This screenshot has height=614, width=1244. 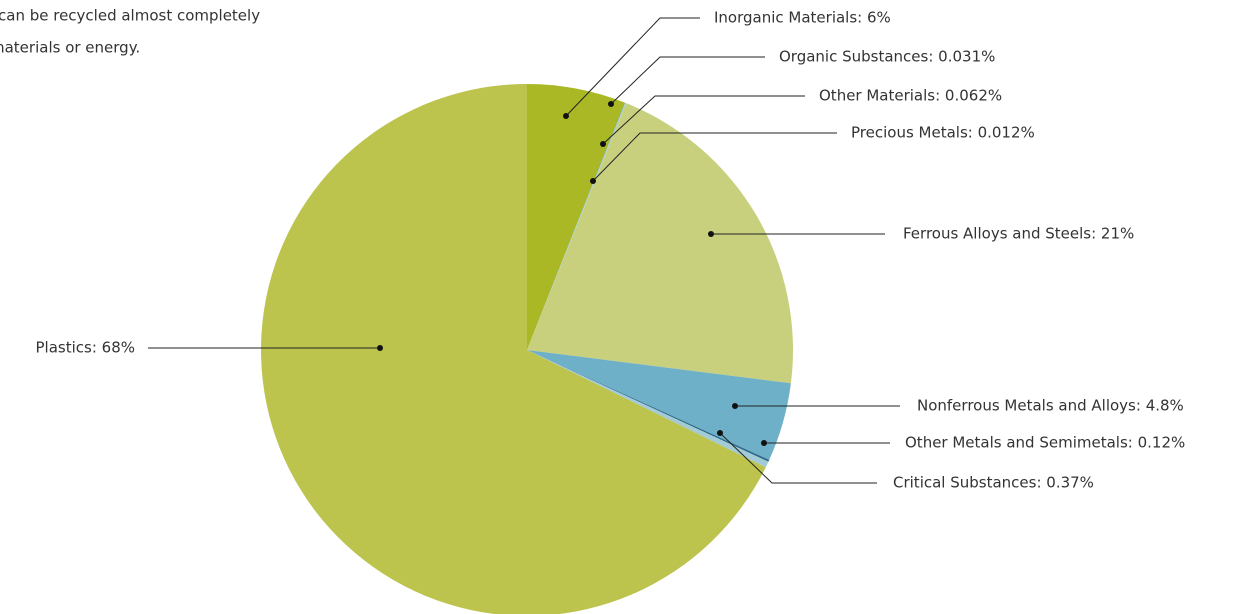 I want to click on slice-label: Plastics: 68%, so click(x=86, y=348).